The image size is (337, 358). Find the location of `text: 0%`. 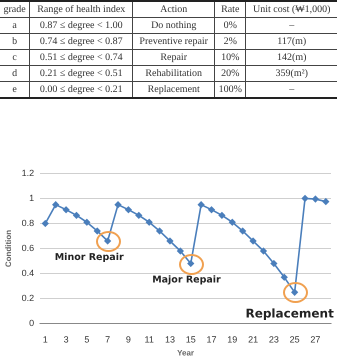

text: 0% is located at coordinates (230, 25).